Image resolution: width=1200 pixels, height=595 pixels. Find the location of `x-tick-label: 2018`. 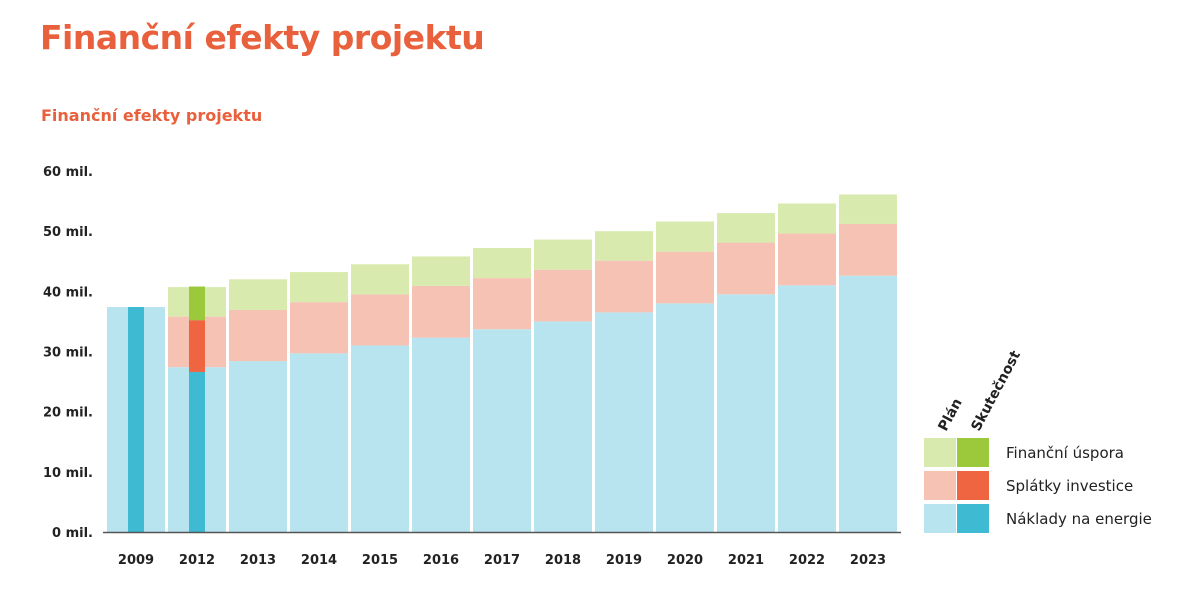

x-tick-label: 2018 is located at coordinates (563, 560).